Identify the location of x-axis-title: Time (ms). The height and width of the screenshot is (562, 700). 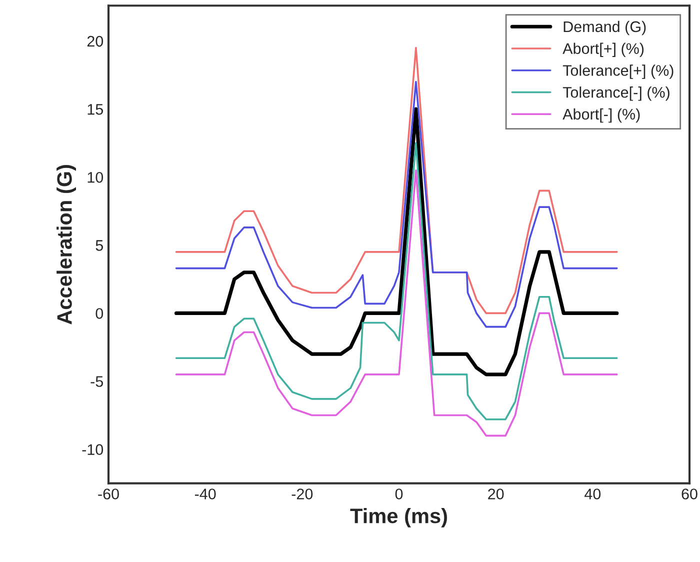
(398, 518).